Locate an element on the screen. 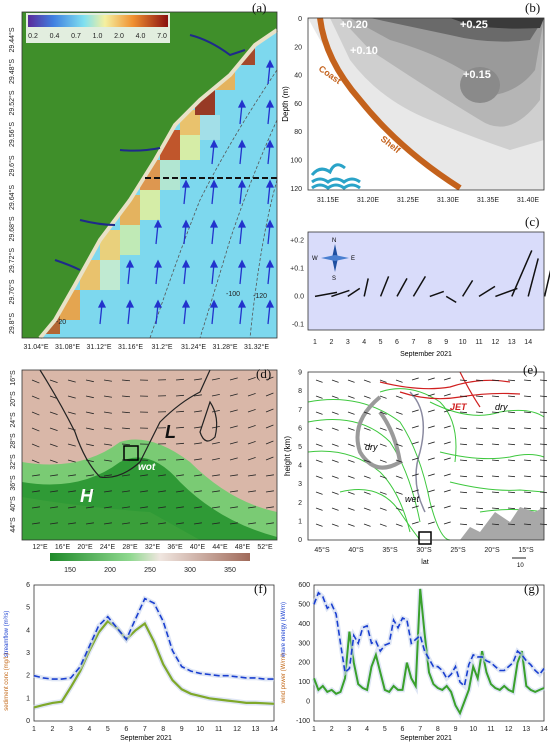 The image size is (550, 749). lon-tick: 31.28°E is located at coordinates (225, 347).